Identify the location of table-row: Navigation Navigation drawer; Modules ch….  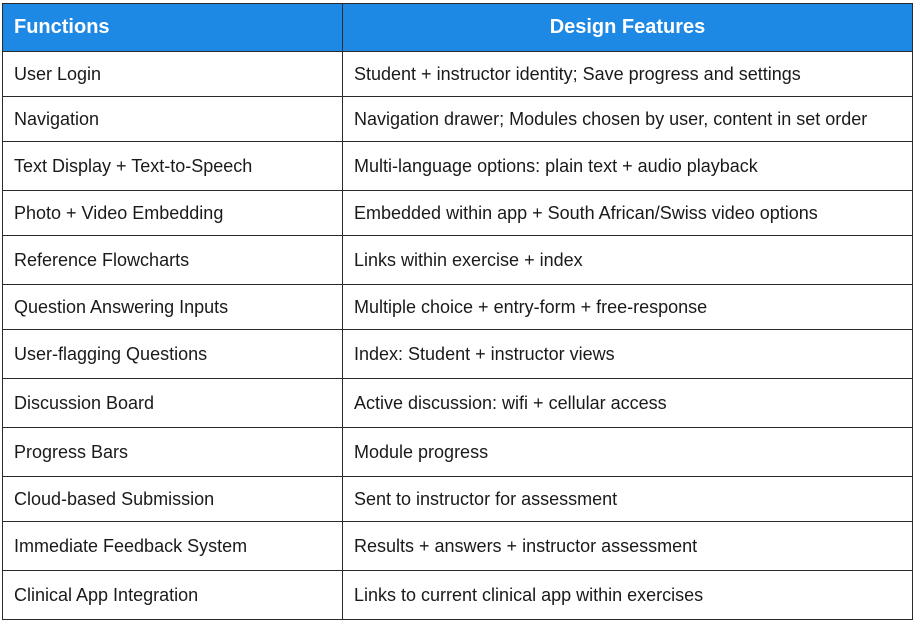
(457, 119).